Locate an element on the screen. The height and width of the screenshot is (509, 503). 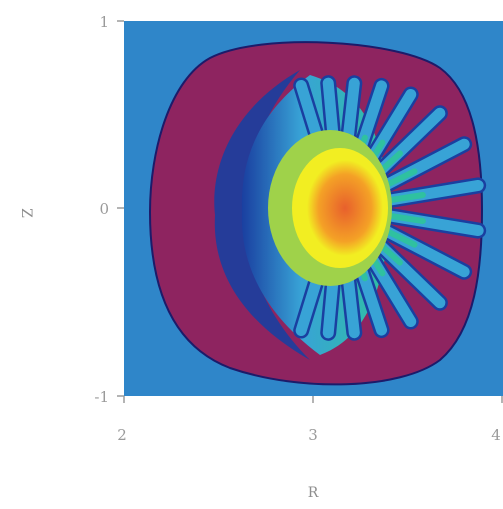
hot-core is located at coordinates (345, 208).